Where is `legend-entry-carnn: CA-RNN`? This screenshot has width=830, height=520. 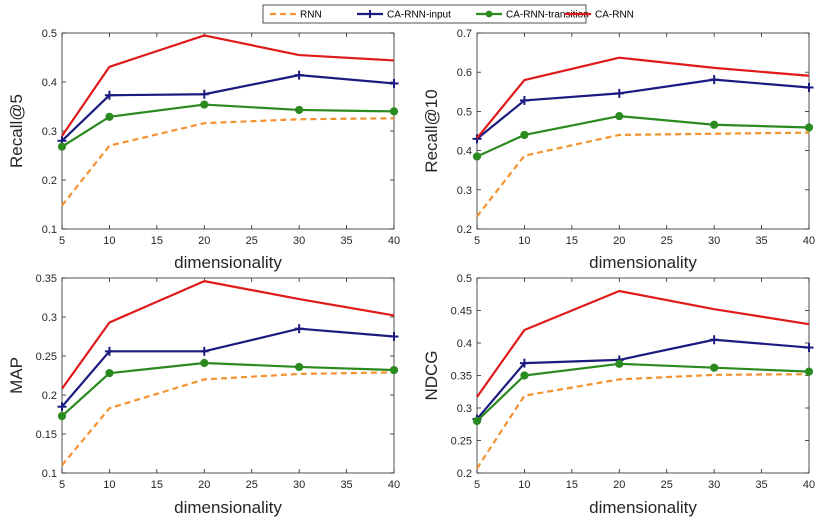 legend-entry-carnn: CA-RNN is located at coordinates (599, 15).